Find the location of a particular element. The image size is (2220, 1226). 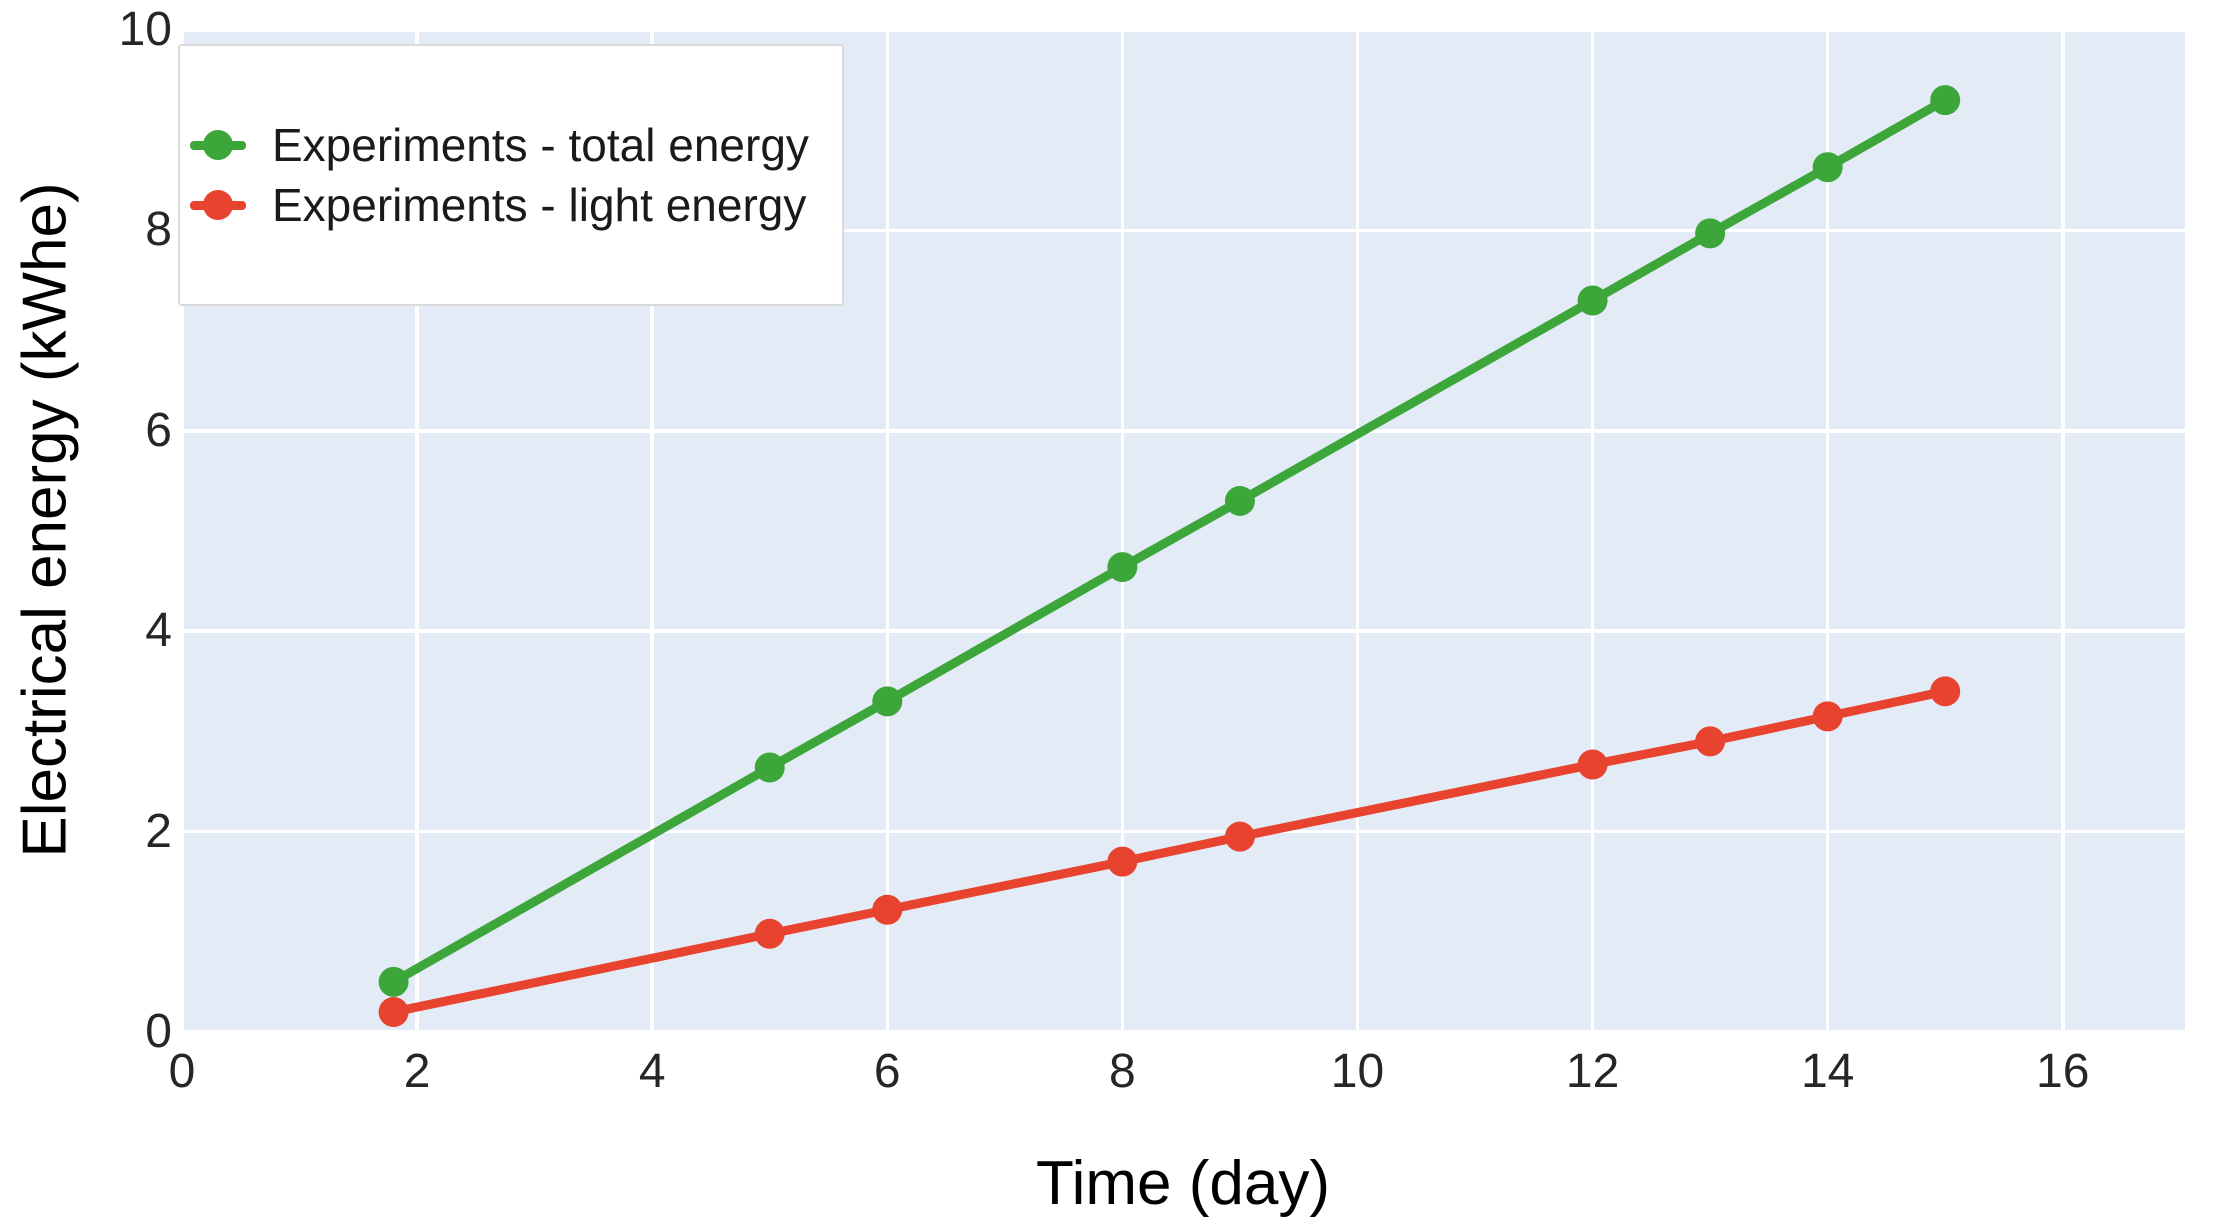

x-tick-label: 16 is located at coordinates (2063, 1071).